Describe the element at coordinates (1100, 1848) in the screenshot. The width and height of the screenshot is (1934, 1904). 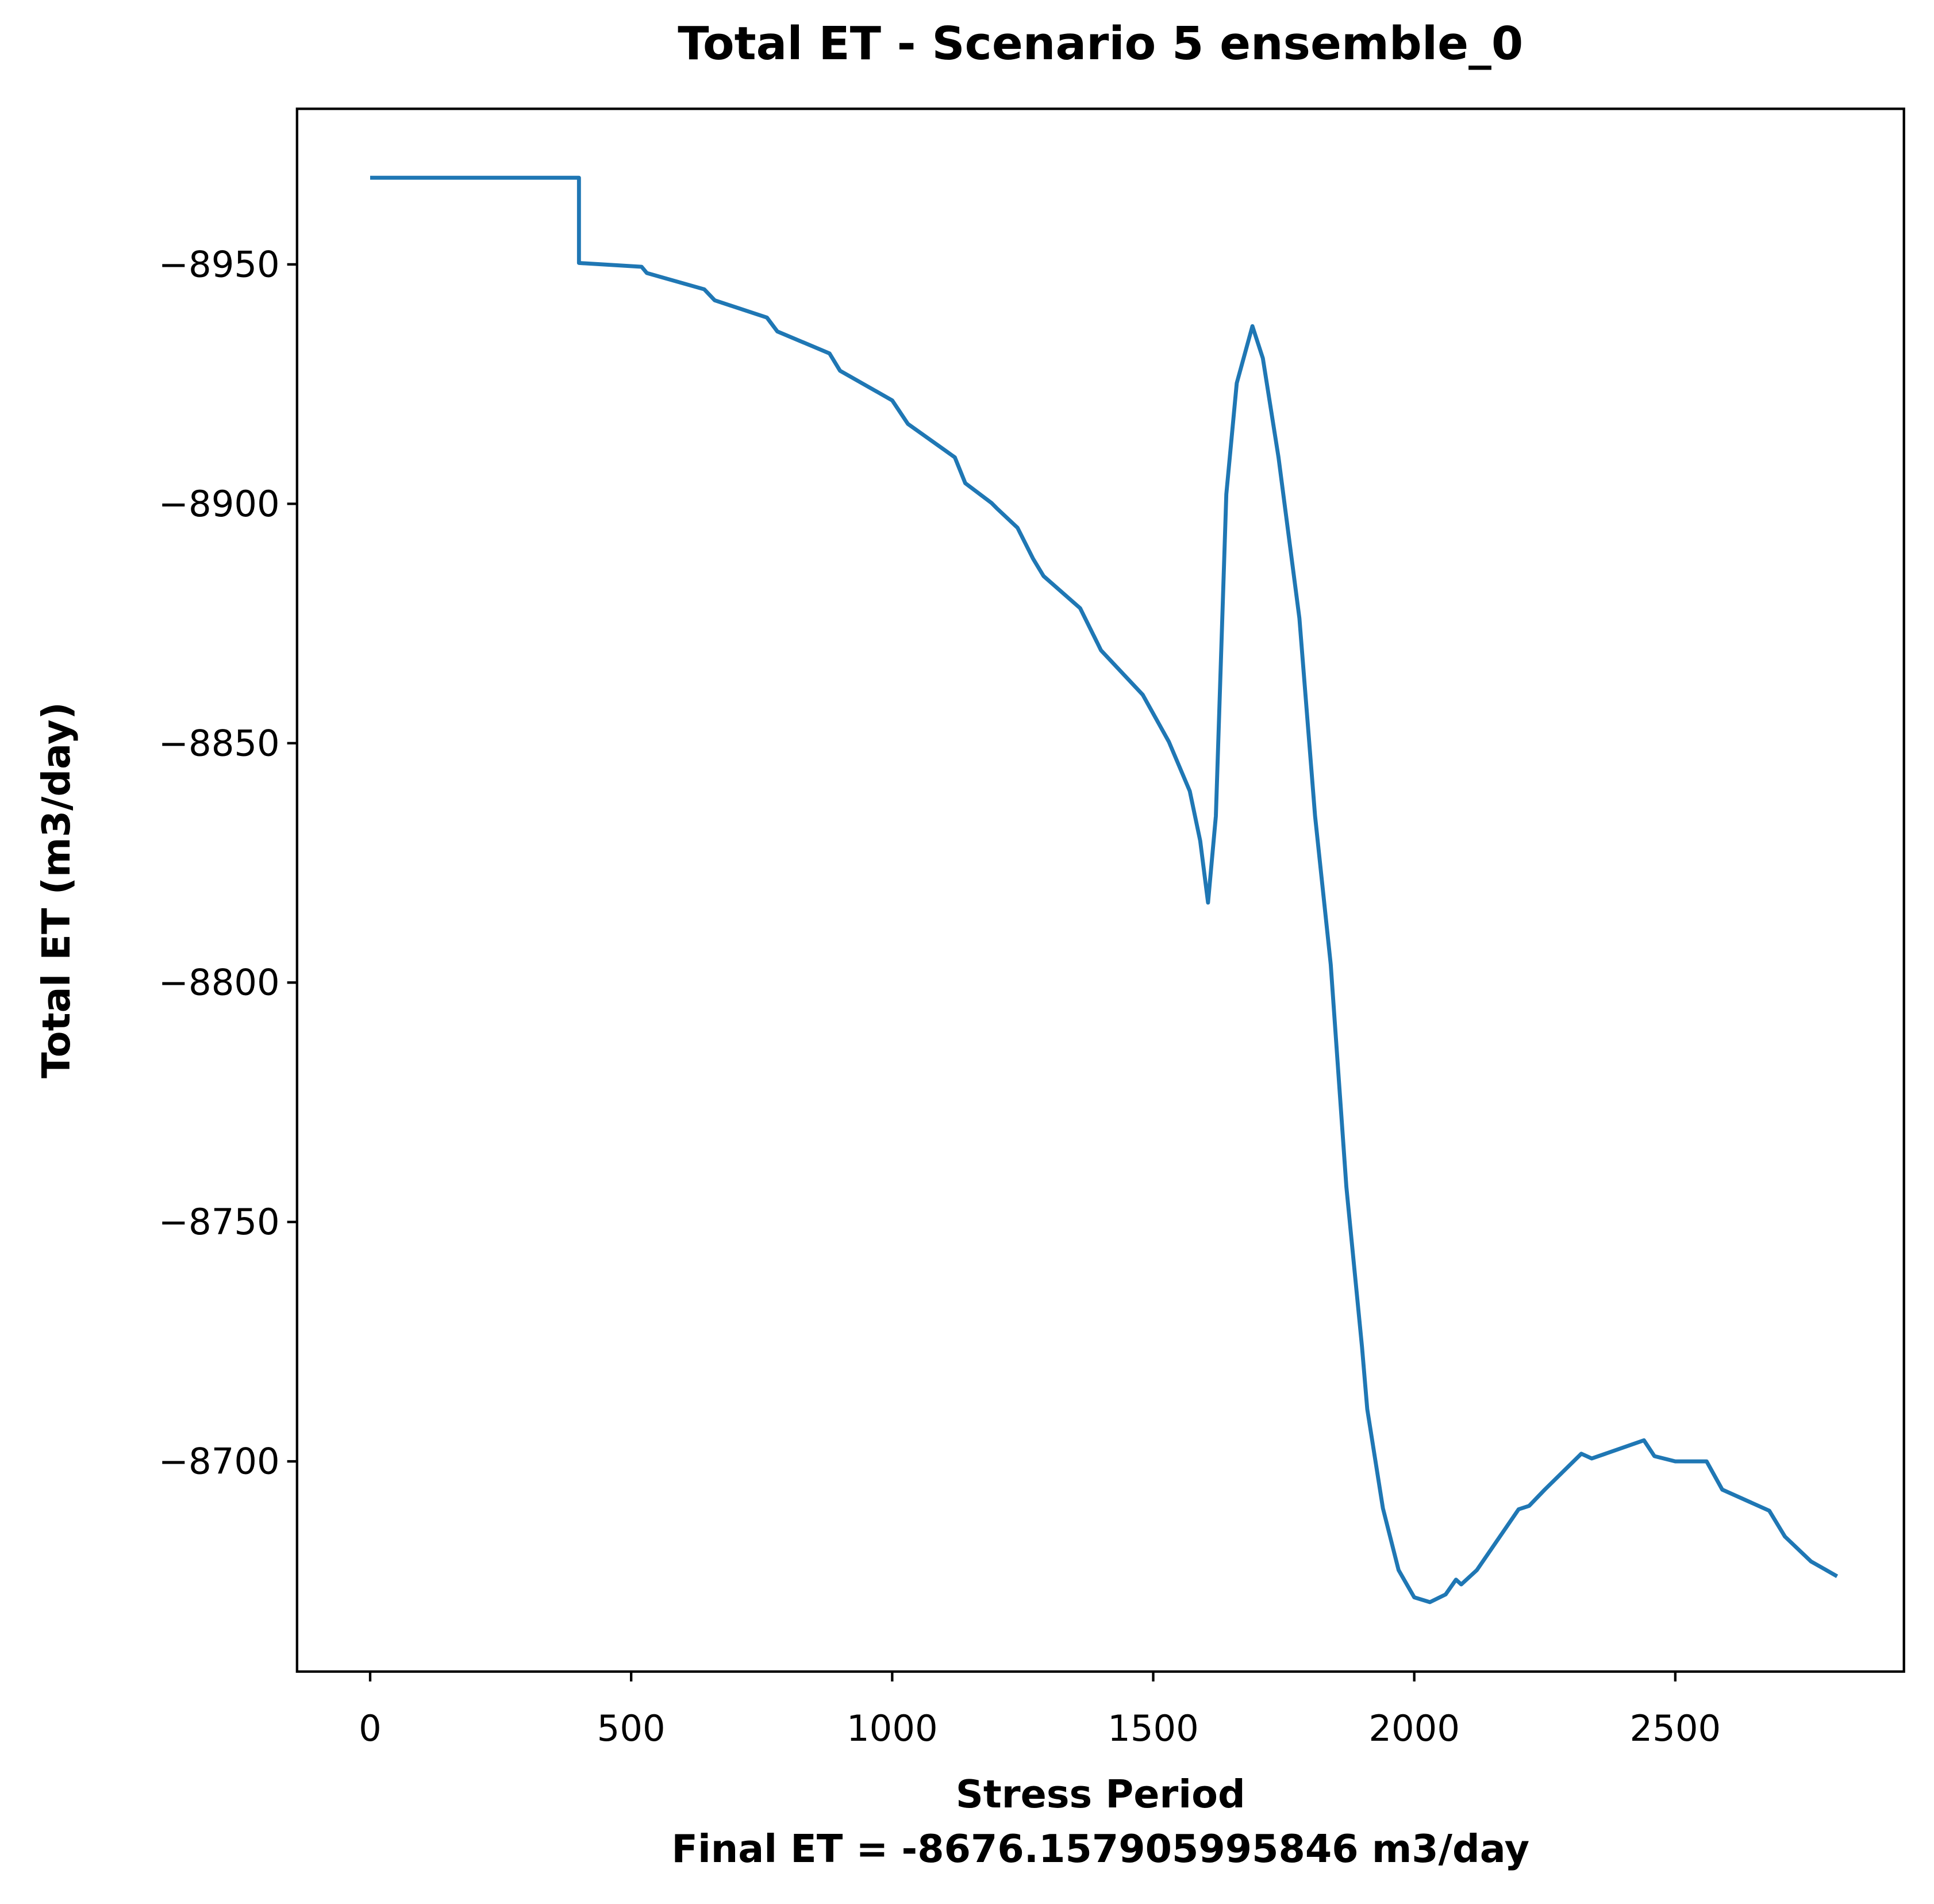
I see `annotation: Final ET = -8676.157905995846 m3/day` at that location.